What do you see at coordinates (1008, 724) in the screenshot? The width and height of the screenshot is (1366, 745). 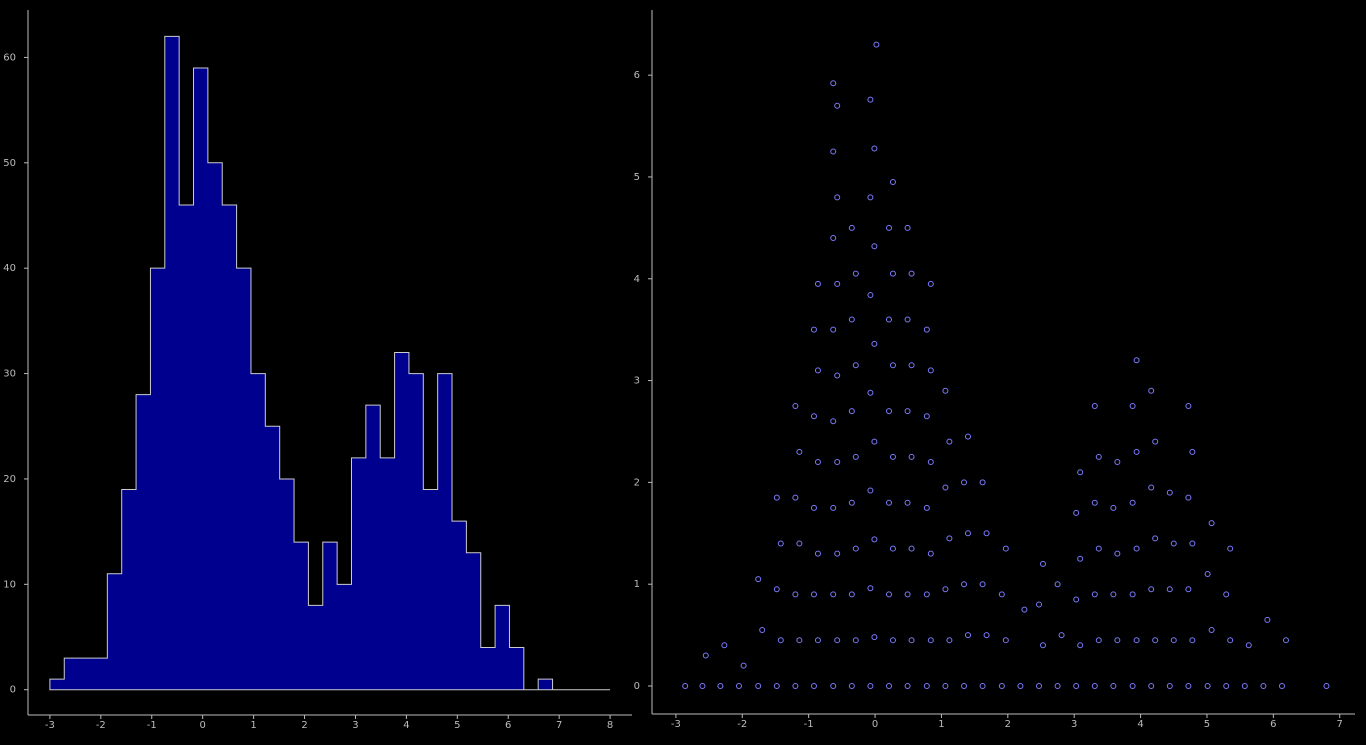 I see `x-tick-label: 2` at bounding box center [1008, 724].